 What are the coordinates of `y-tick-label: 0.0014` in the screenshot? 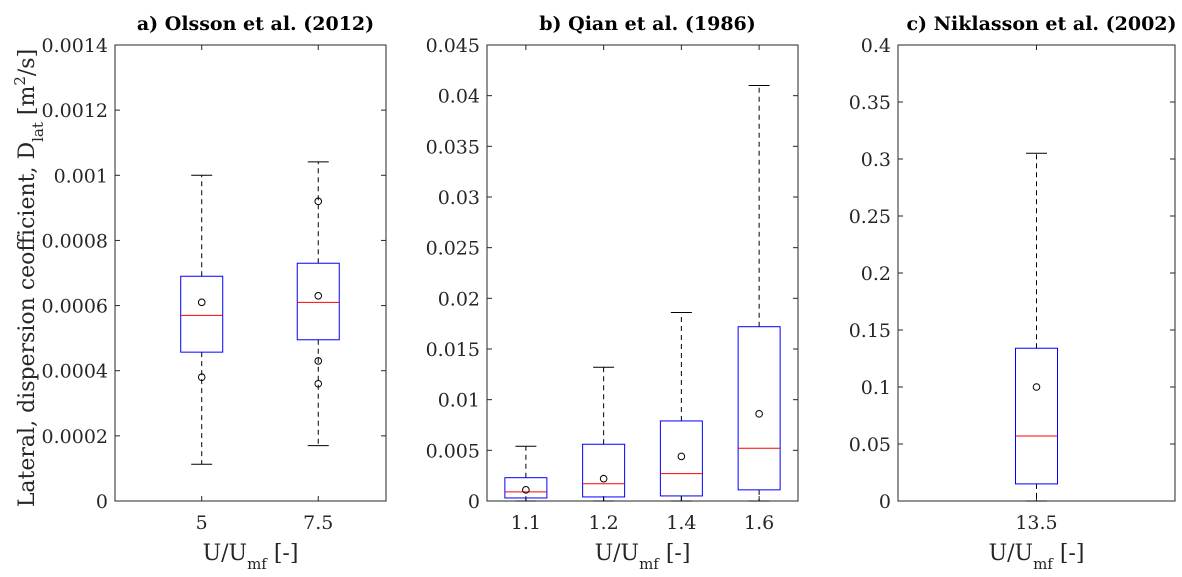 It's located at (75, 46).